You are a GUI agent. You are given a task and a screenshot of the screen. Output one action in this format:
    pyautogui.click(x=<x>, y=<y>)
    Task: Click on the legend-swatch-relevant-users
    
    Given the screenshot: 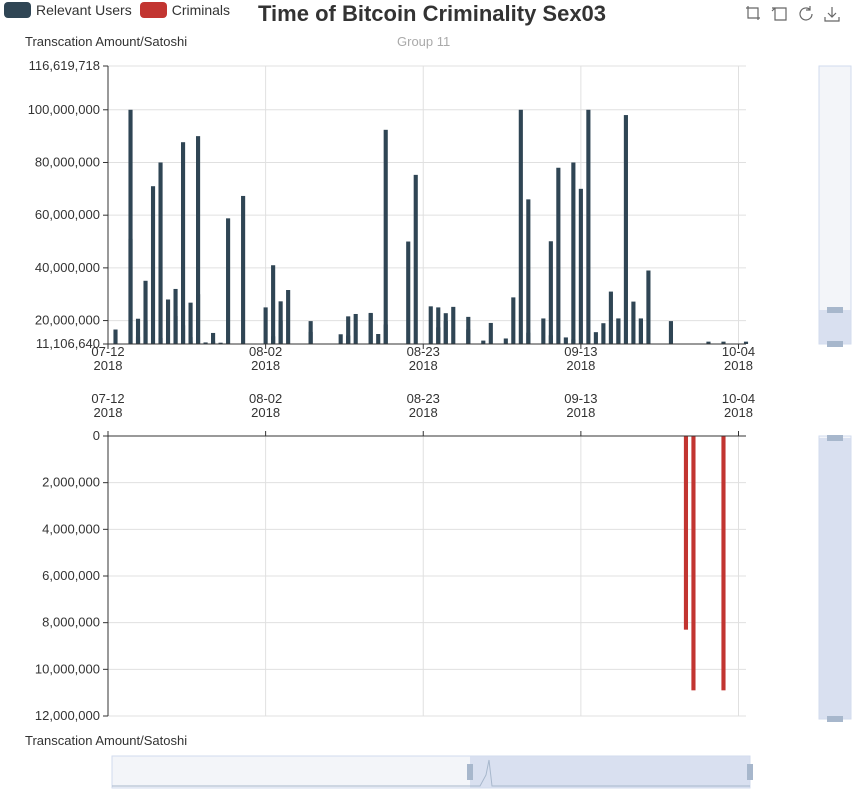 What is the action you would take?
    pyautogui.click(x=17, y=10)
    